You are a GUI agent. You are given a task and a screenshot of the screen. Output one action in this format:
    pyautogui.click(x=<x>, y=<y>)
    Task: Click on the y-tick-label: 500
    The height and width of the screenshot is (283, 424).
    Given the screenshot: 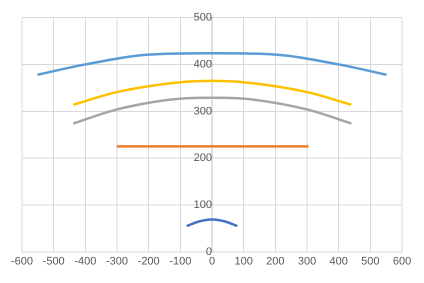 What is the action you would take?
    pyautogui.click(x=203, y=18)
    